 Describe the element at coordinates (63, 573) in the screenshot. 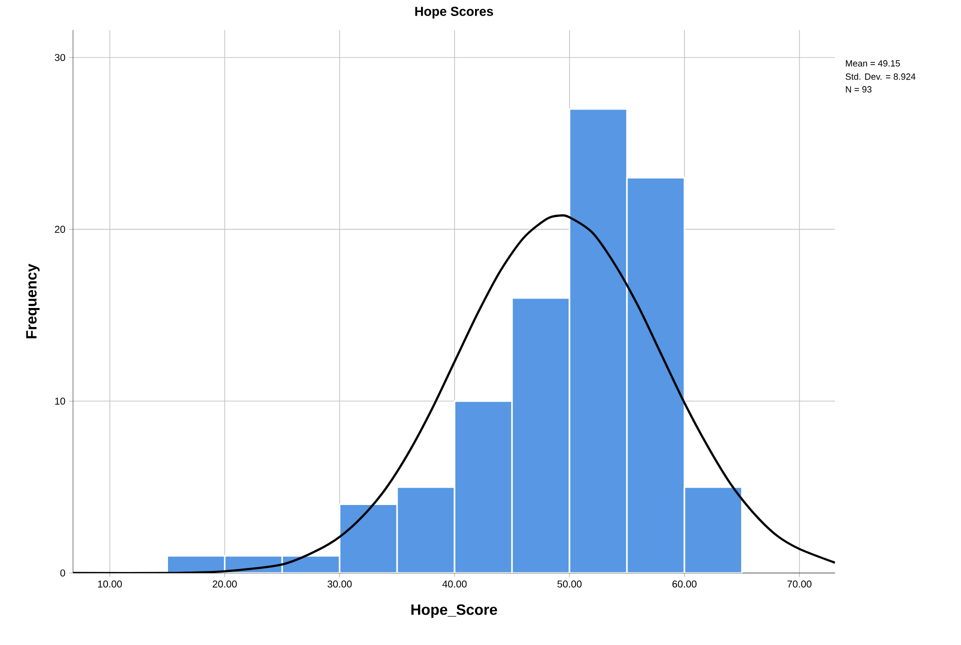

I see `y-tick-label: 0` at that location.